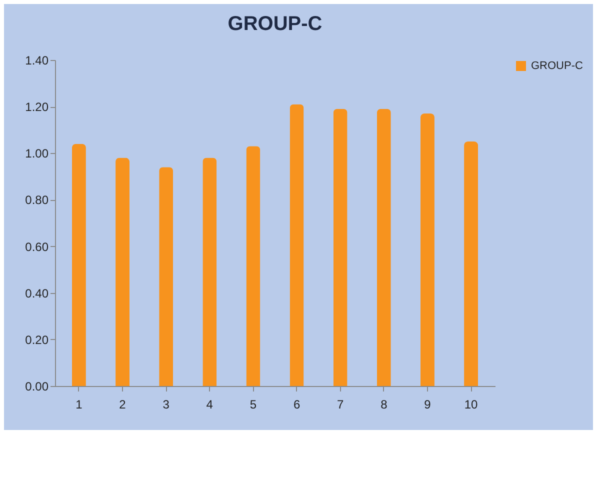  What do you see at coordinates (428, 405) in the screenshot?
I see `x-tick-label: 9` at bounding box center [428, 405].